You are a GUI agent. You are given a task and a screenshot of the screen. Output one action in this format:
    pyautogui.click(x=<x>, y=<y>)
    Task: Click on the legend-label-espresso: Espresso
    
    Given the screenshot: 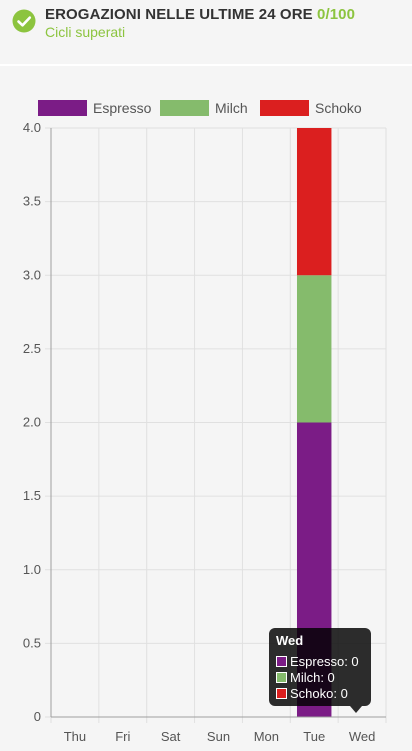 What is the action you would take?
    pyautogui.click(x=122, y=108)
    